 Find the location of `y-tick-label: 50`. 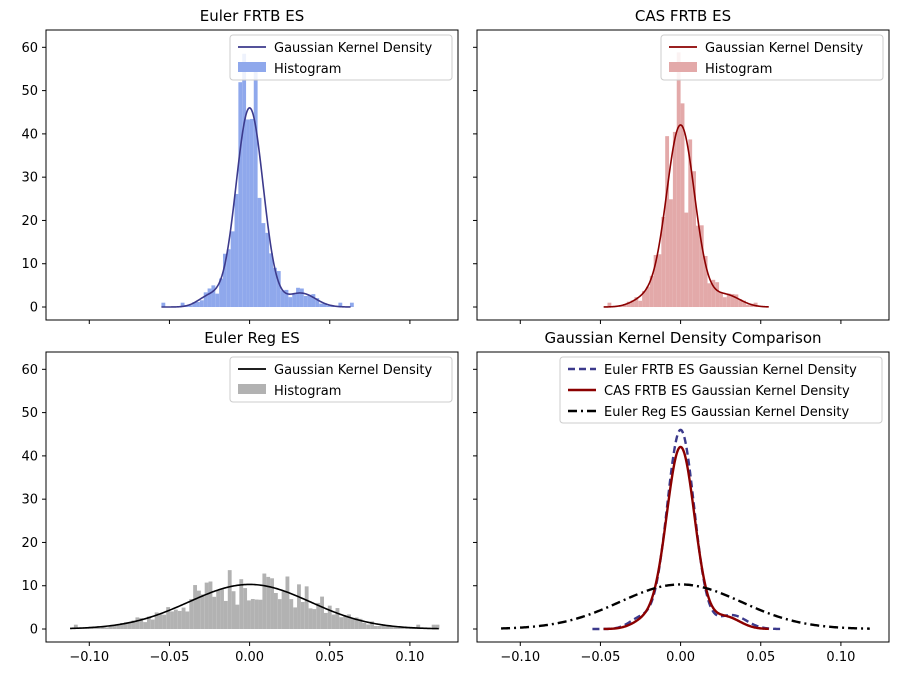

y-tick-label: 50 is located at coordinates (29, 91).